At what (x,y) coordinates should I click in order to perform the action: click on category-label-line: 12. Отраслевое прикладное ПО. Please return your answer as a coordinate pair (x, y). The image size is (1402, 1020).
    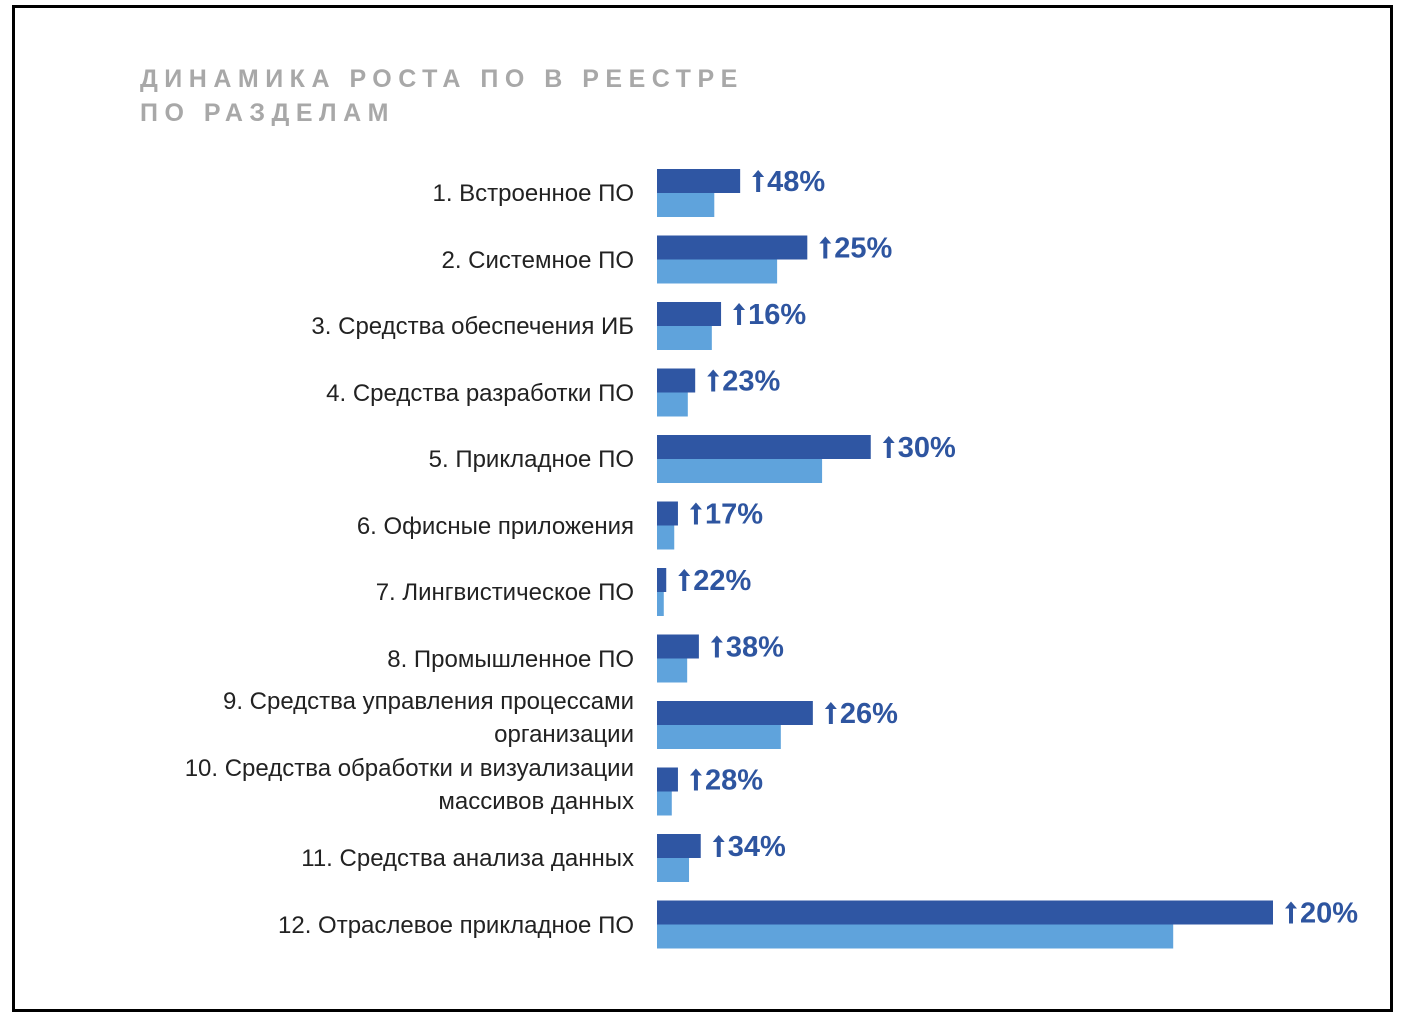
    Looking at the image, I should click on (456, 925).